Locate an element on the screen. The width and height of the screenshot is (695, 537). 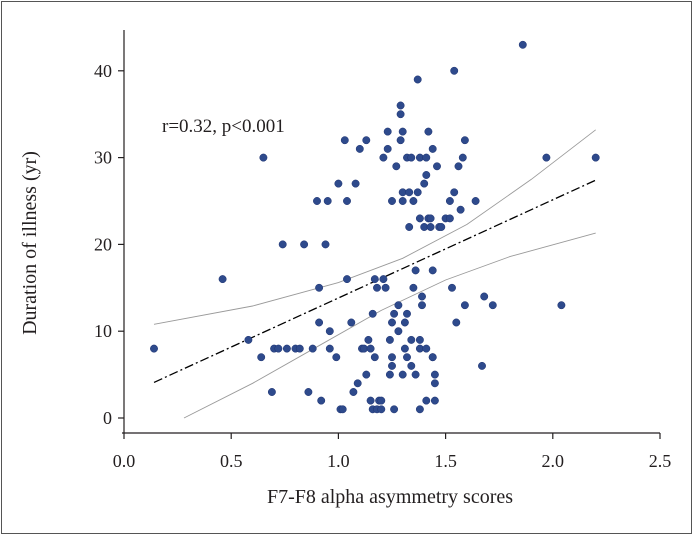
y-tick-label: 30 is located at coordinates (103, 158).